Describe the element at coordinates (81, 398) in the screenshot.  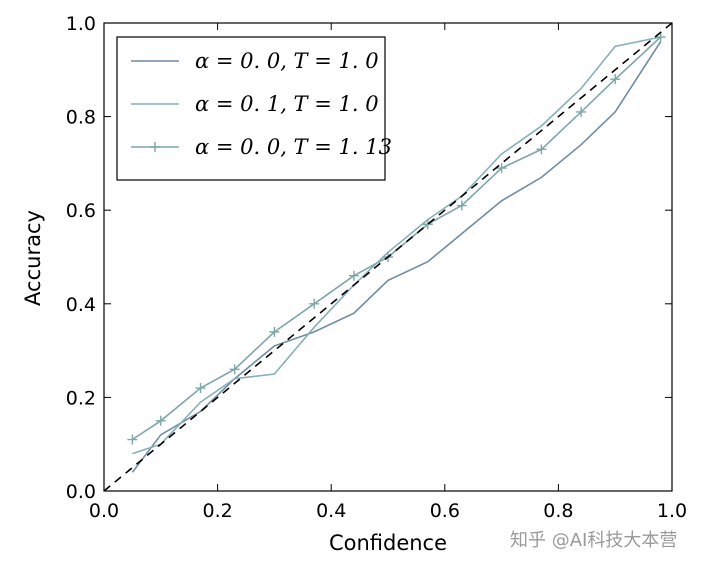
I see `y-tick-label: 0.2` at that location.